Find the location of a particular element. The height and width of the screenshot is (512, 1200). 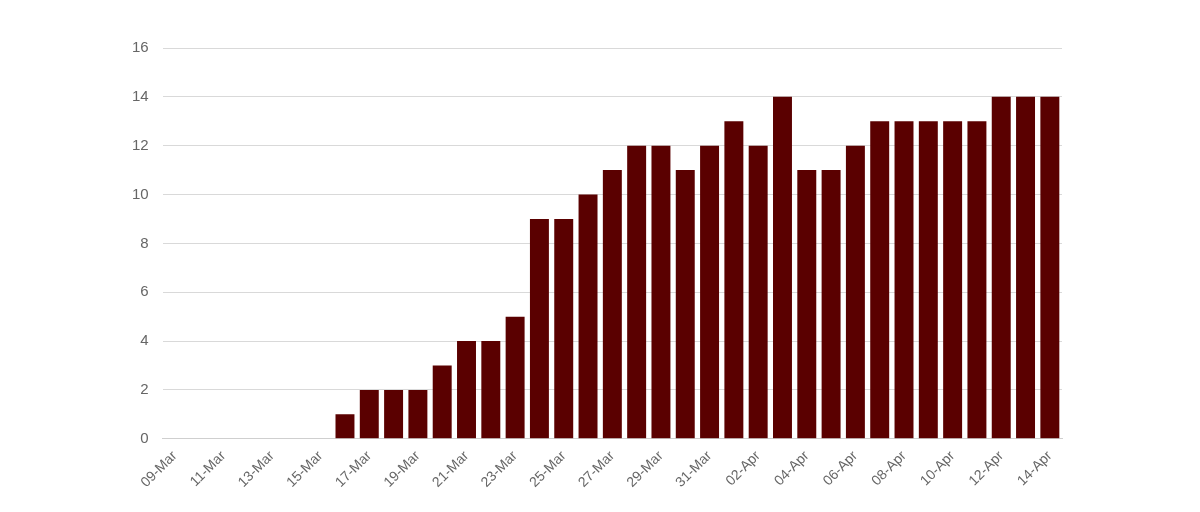

y-tick-label: 12 is located at coordinates (140, 144).